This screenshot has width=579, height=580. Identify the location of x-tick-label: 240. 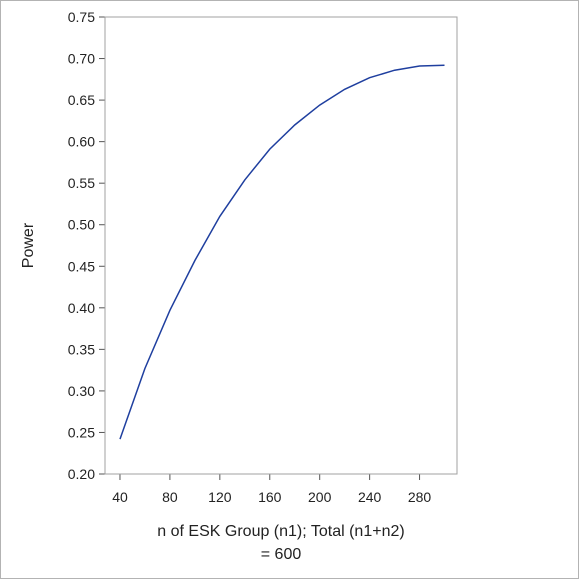
(370, 497).